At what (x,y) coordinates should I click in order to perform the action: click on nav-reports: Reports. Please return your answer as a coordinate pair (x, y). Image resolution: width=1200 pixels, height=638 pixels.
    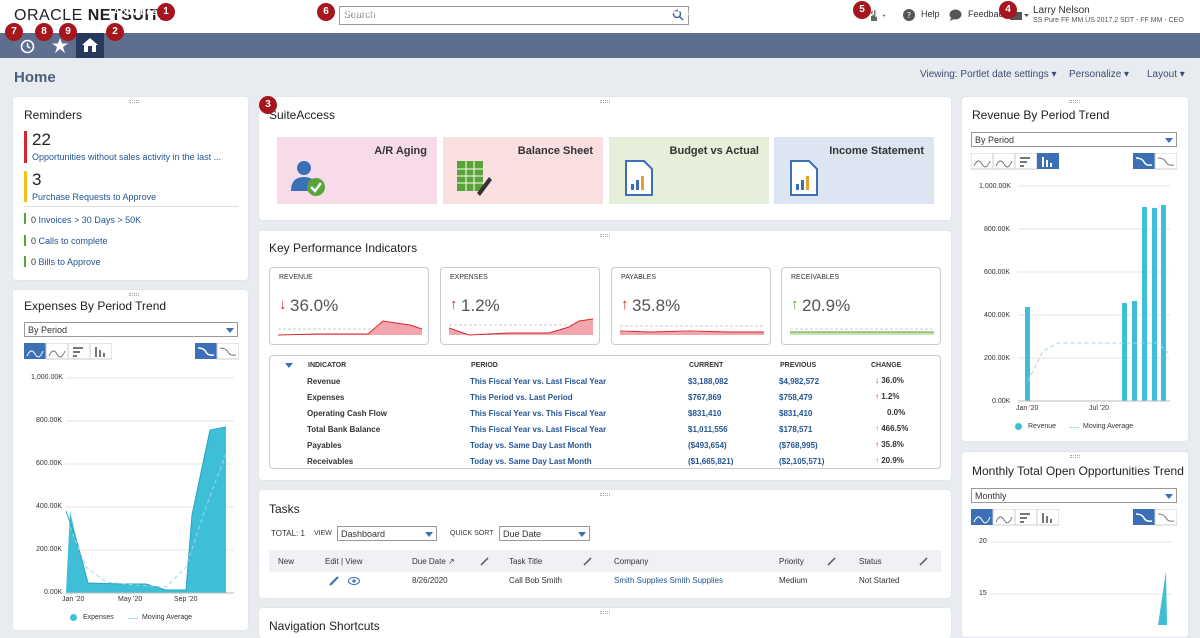
    Looking at the image, I should click on (414, 12).